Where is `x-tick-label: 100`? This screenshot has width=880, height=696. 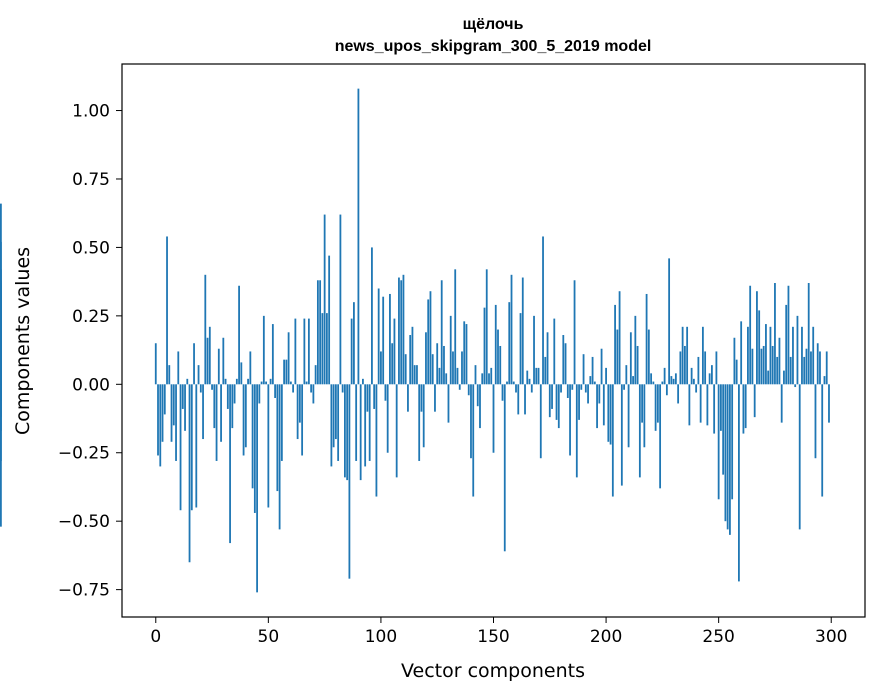
x-tick-label: 100 is located at coordinates (381, 637).